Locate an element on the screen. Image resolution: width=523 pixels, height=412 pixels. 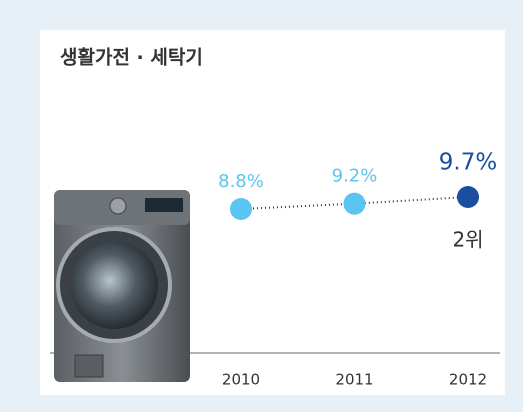
annotation: 2위 is located at coordinates (467, 240).